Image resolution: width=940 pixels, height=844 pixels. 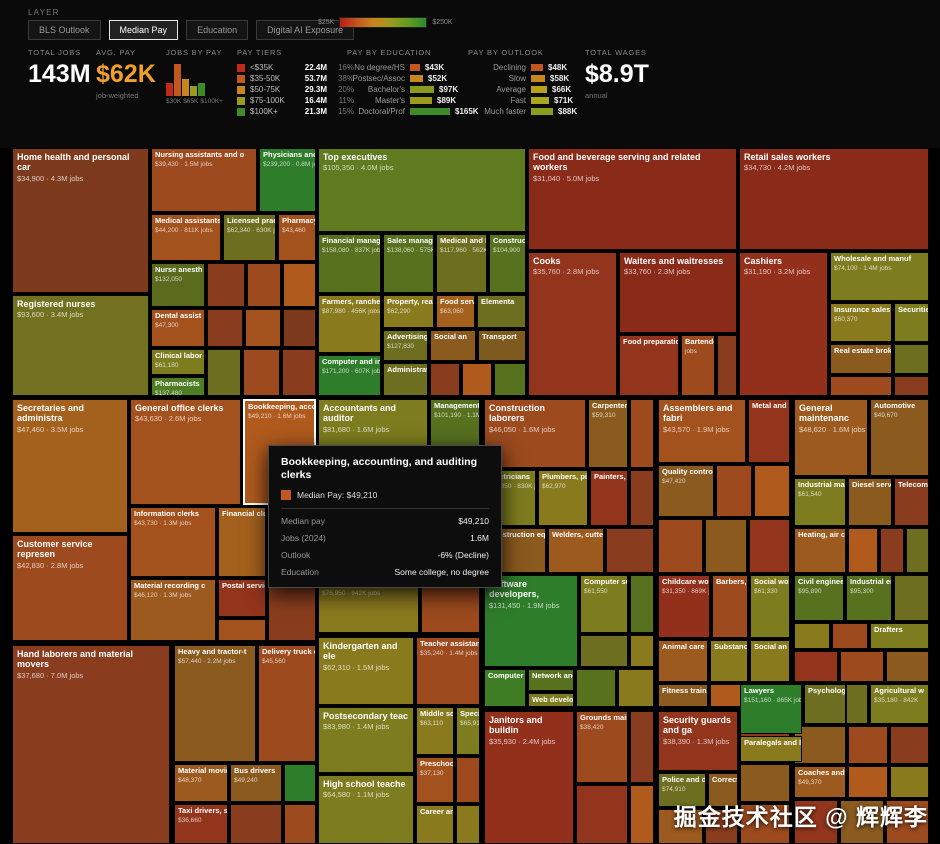 I want to click on treemap-cell: Property, real e$62,290, so click(x=408, y=311).